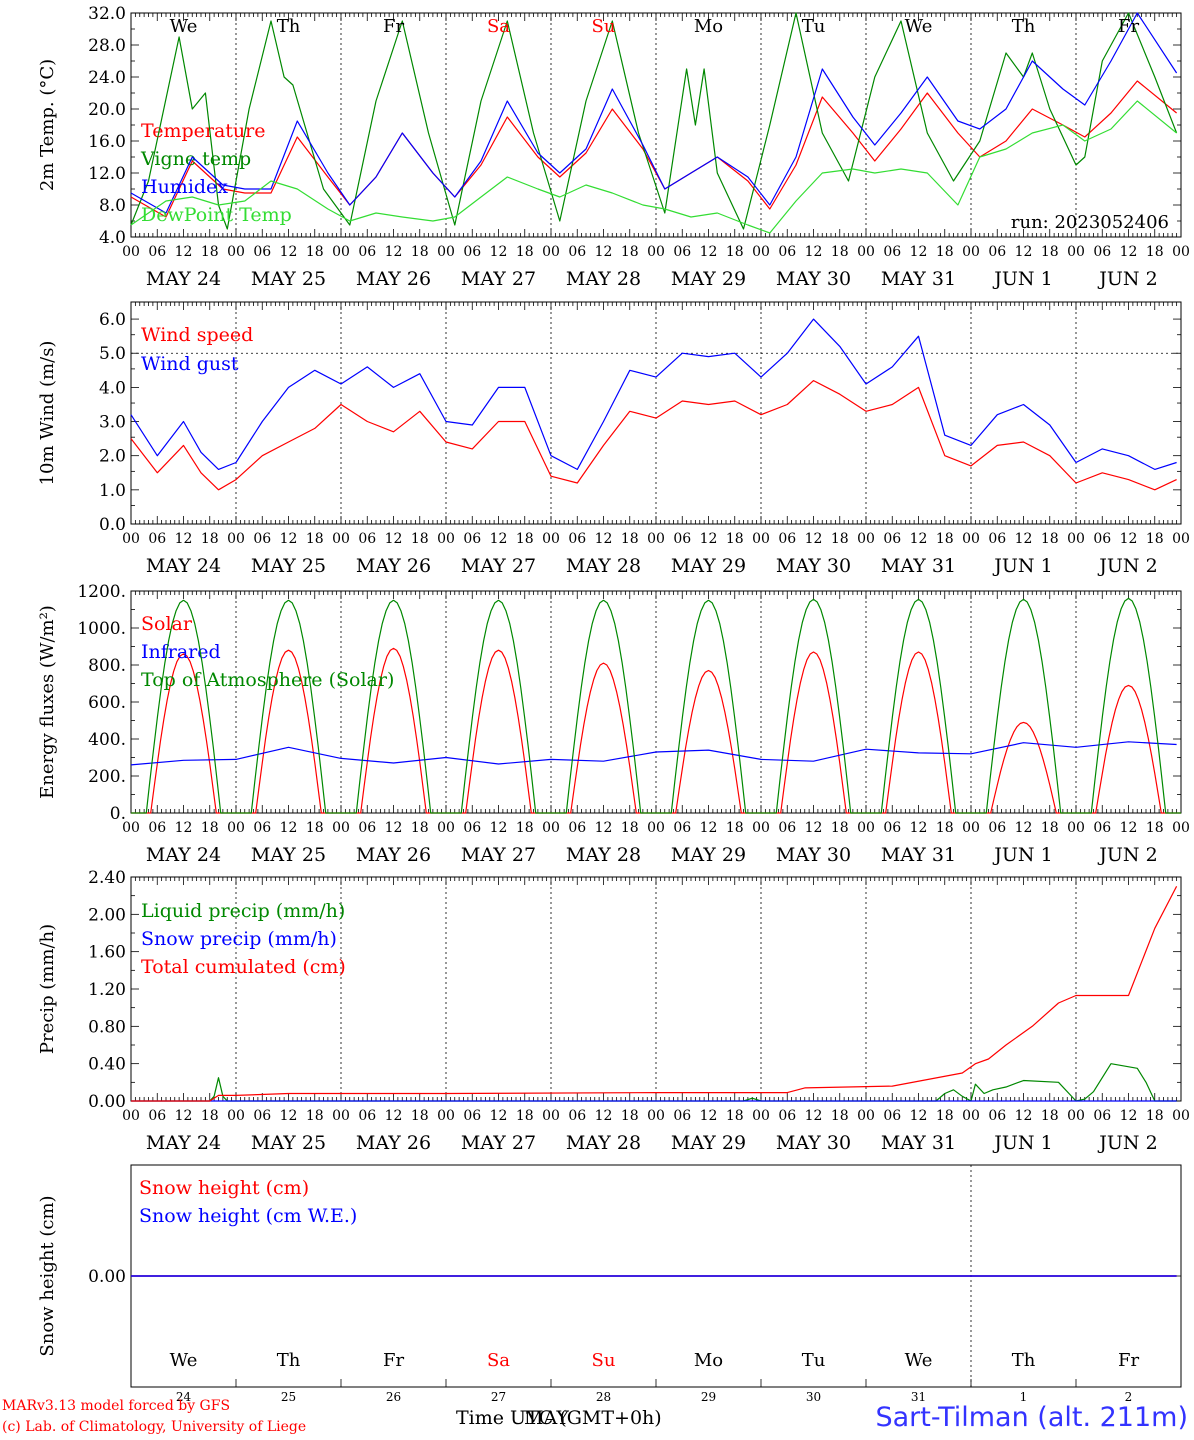  I want to click on legend-entry-2: Wind gust, so click(190, 364).